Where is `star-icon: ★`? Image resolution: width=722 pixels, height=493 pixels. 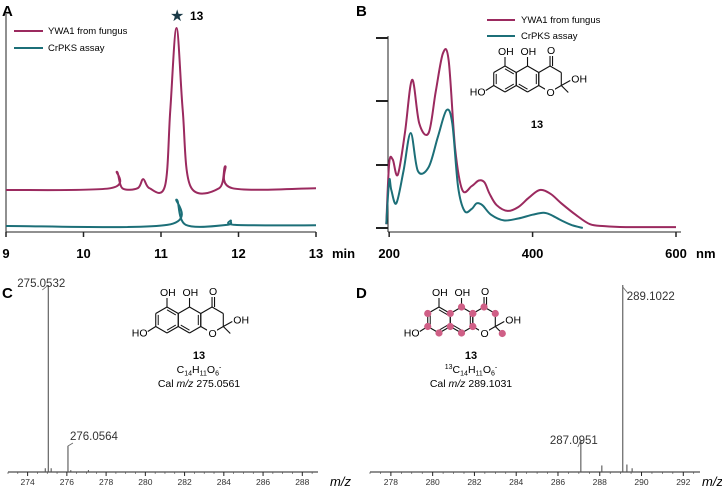 star-icon: ★ is located at coordinates (177, 16).